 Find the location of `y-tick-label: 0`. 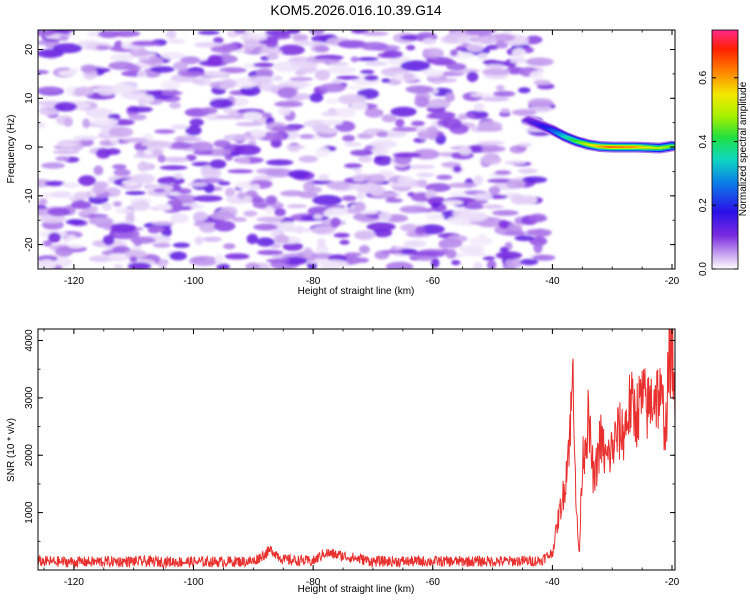

y-tick-label: 0 is located at coordinates (29, 147).